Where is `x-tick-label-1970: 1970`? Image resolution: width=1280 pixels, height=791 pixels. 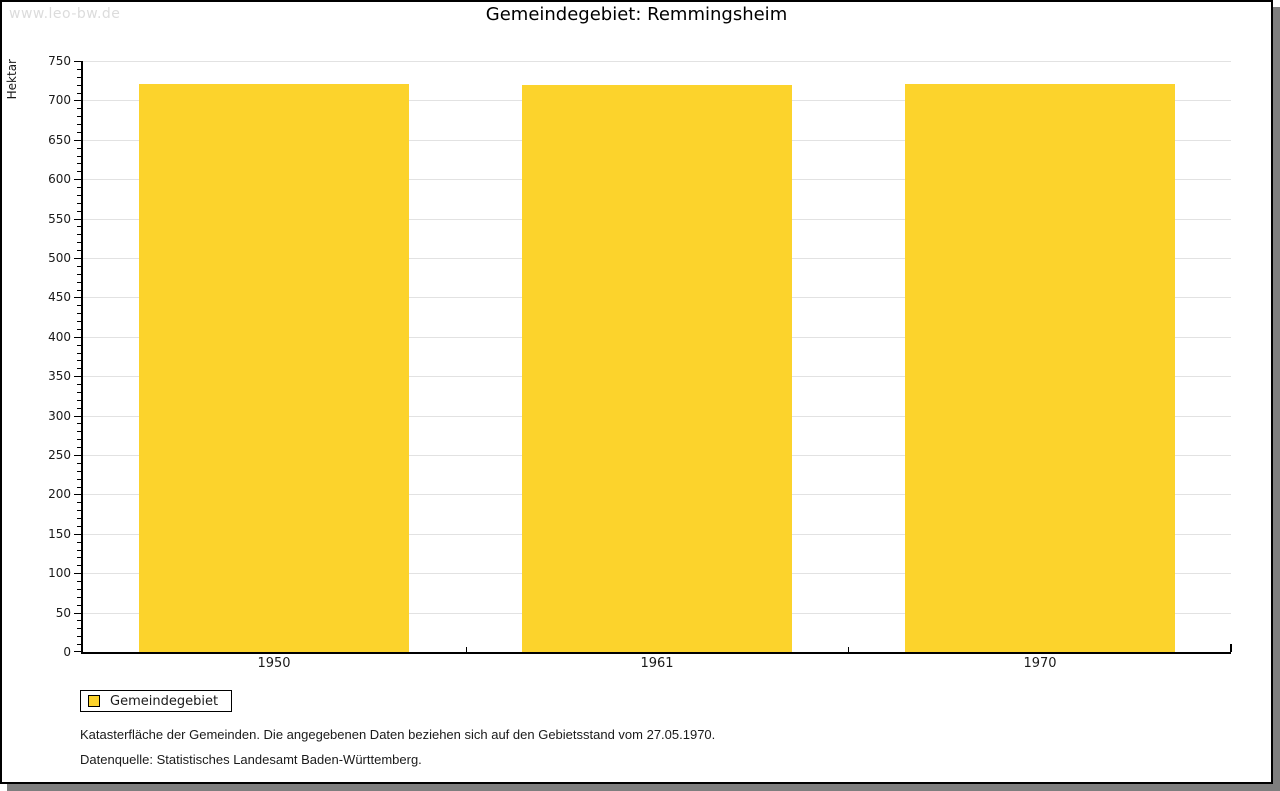
x-tick-label-1970: 1970 is located at coordinates (1040, 663).